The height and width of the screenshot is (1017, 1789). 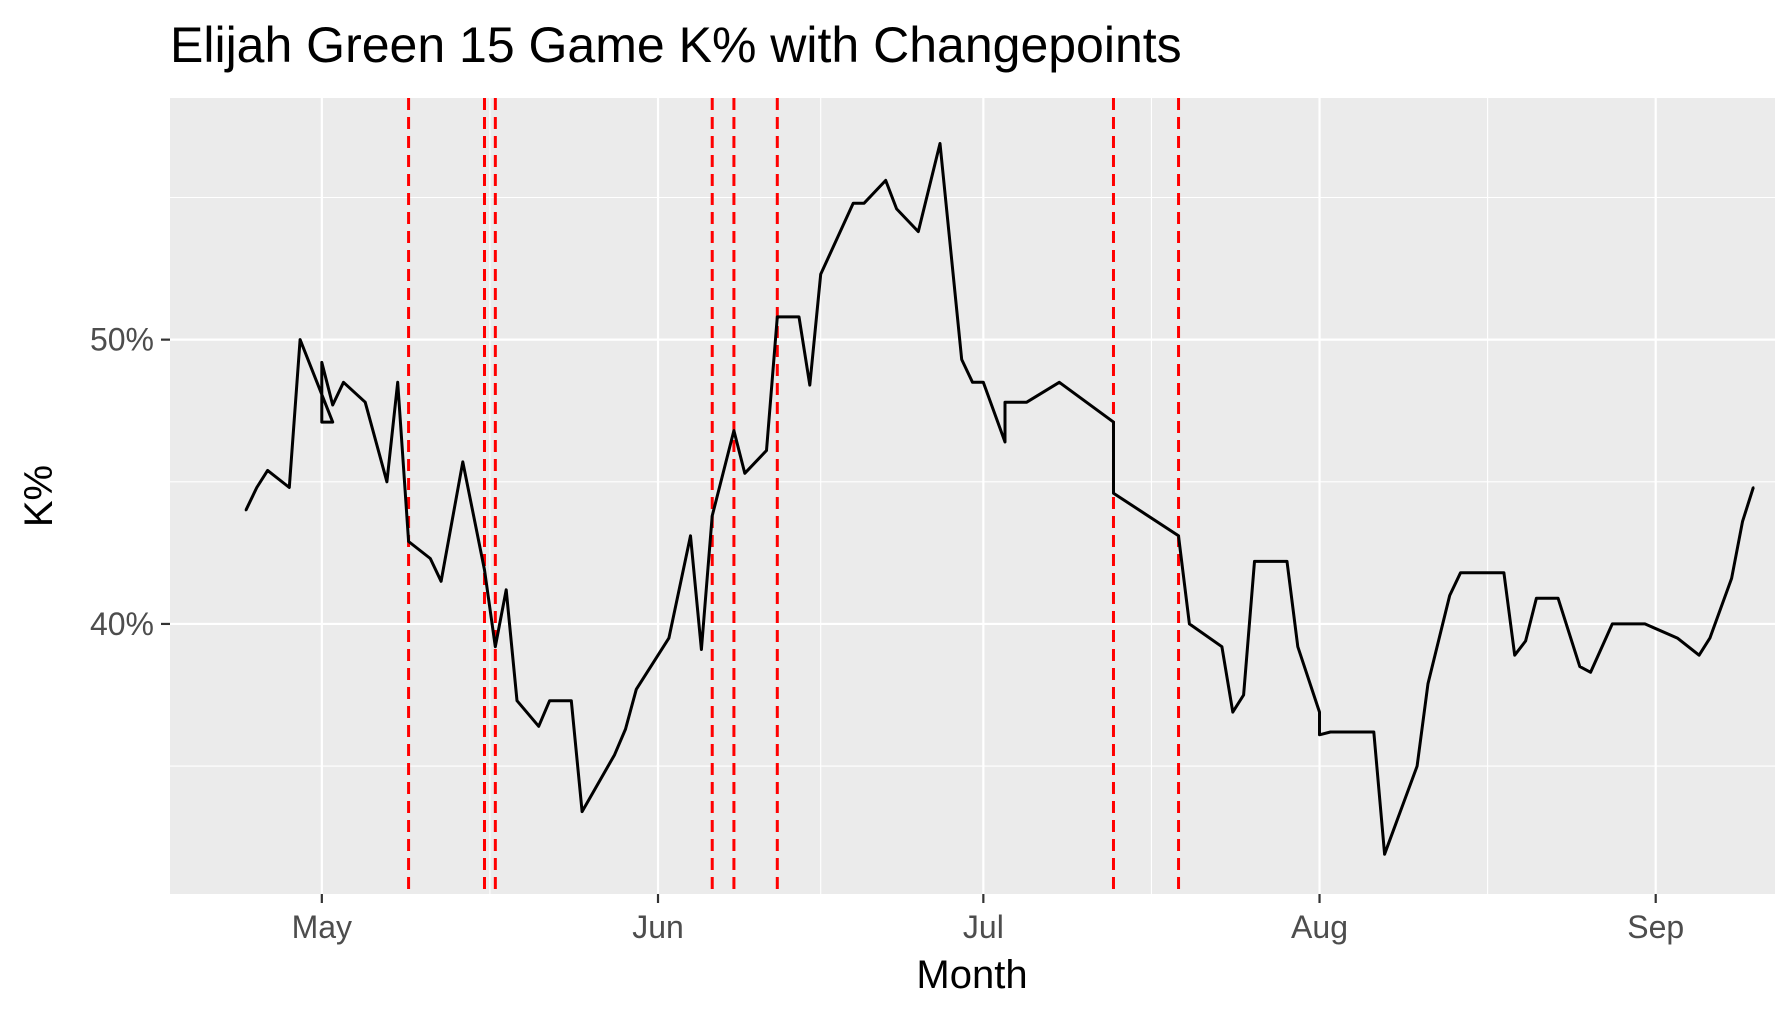 I want to click on x-tick-label: Sep, so click(x=1655, y=927).